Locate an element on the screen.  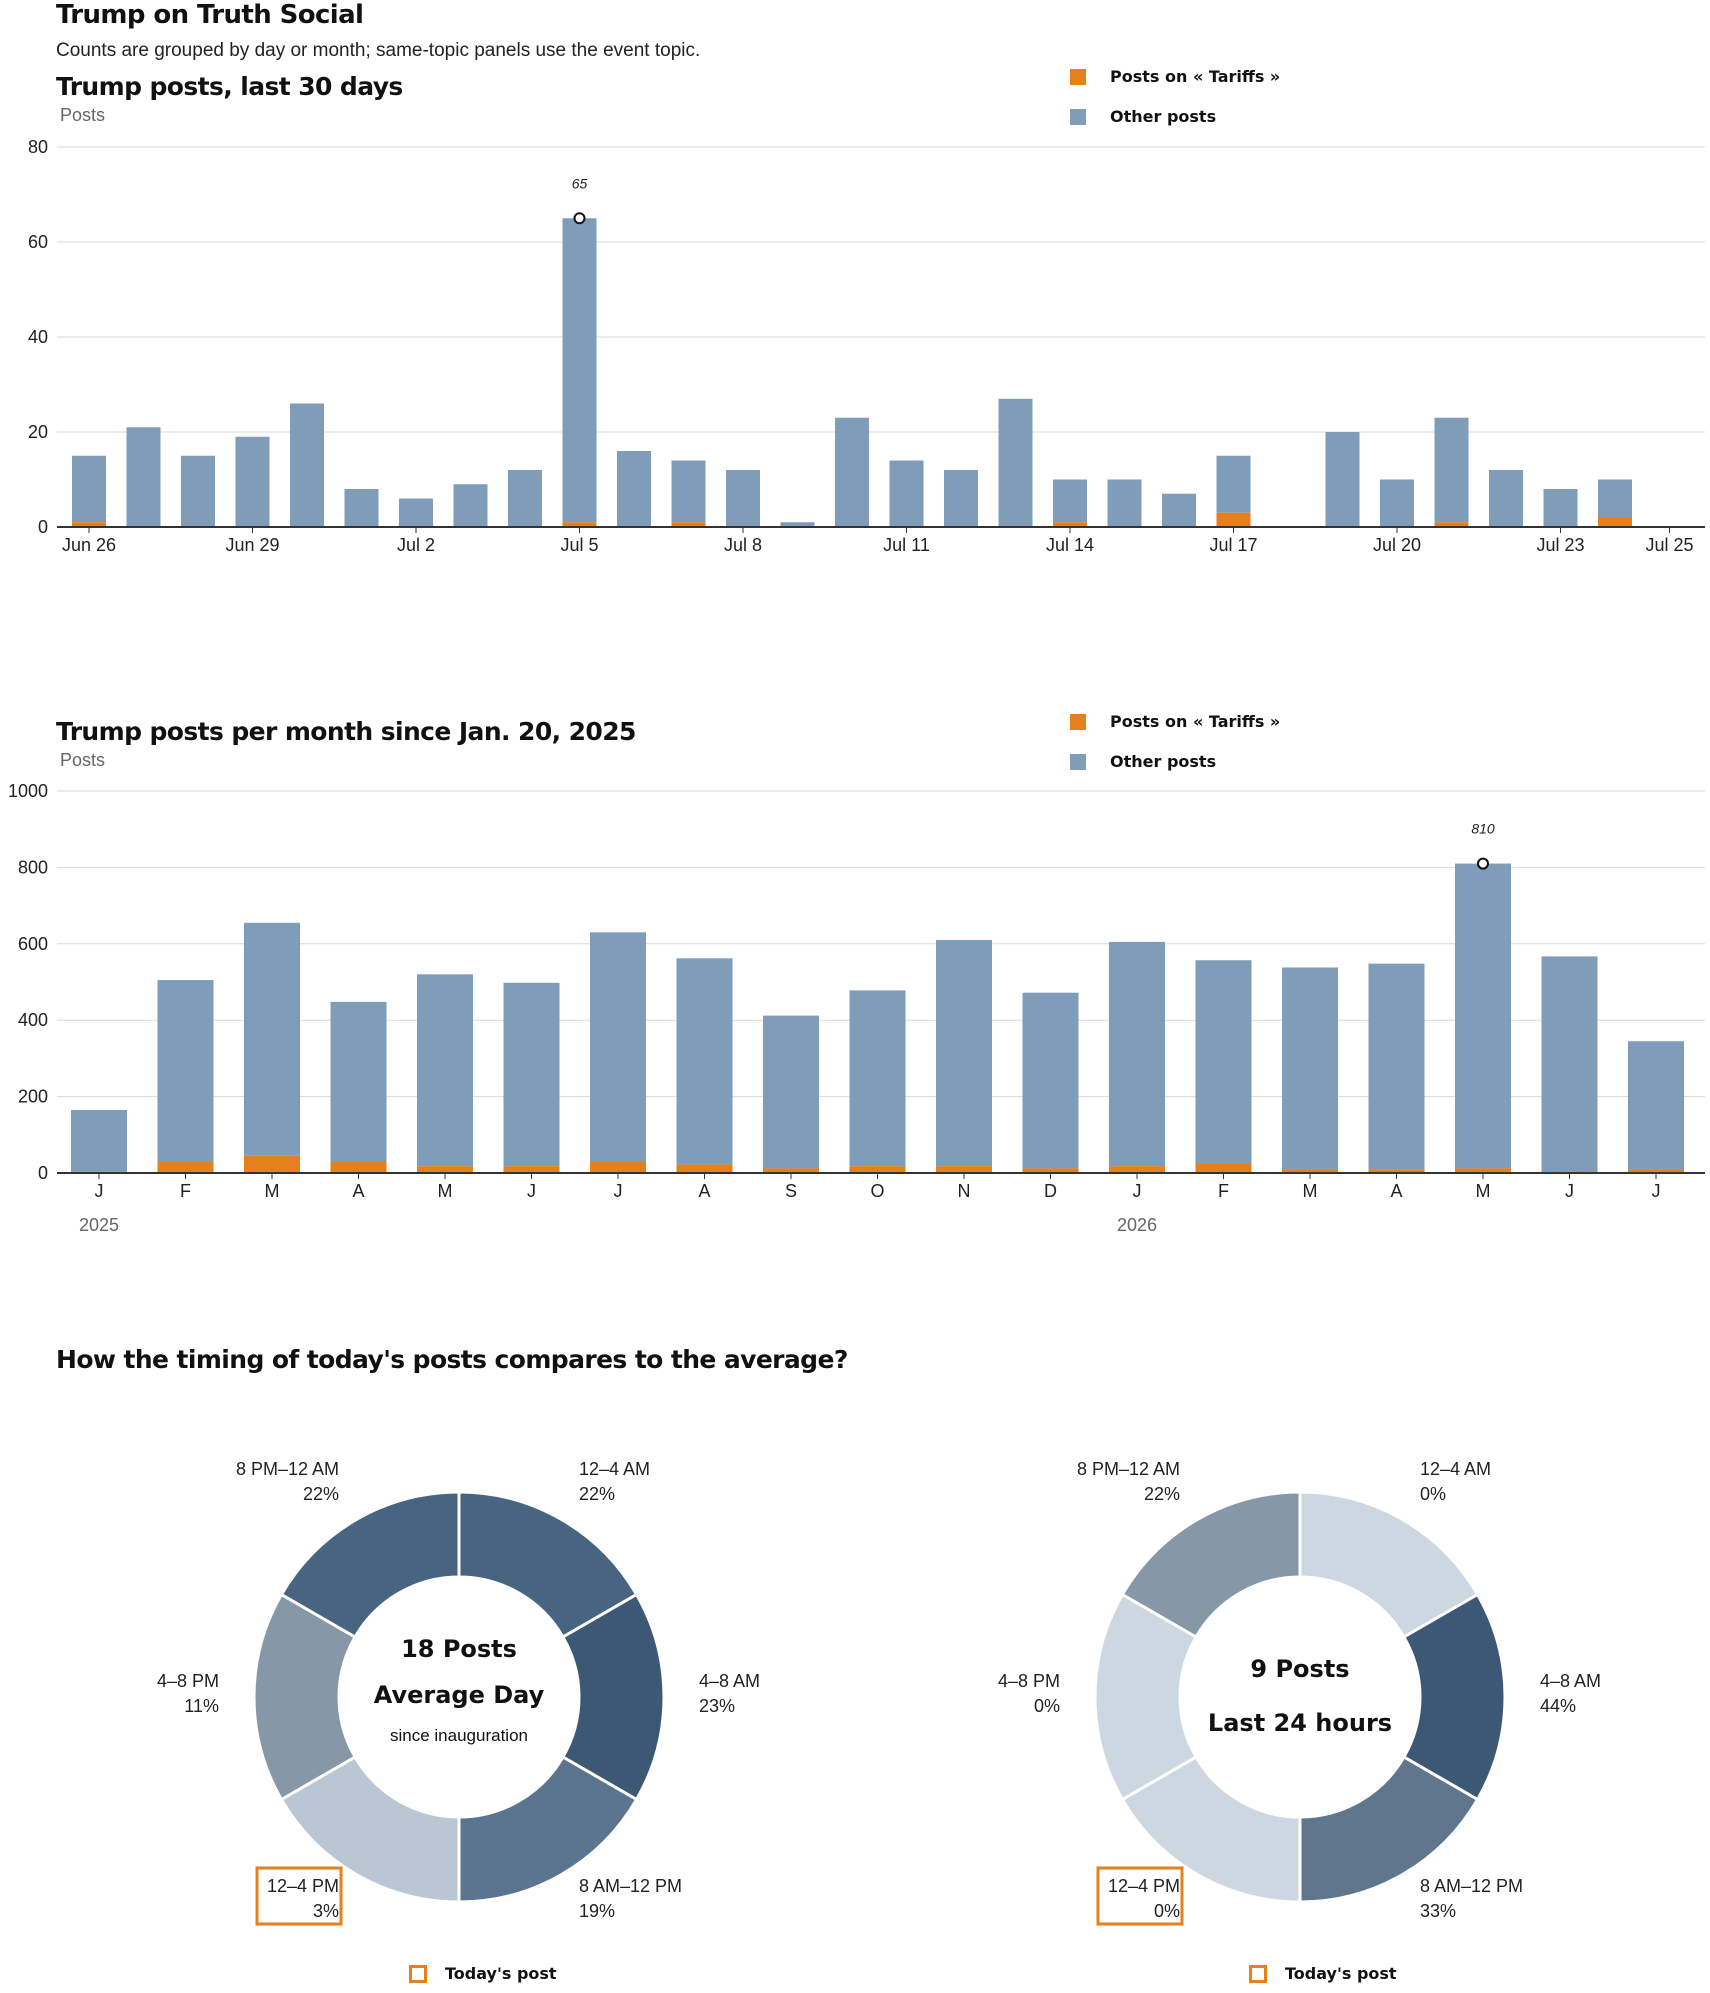
legend-swatch-topic is located at coordinates (1078, 76).